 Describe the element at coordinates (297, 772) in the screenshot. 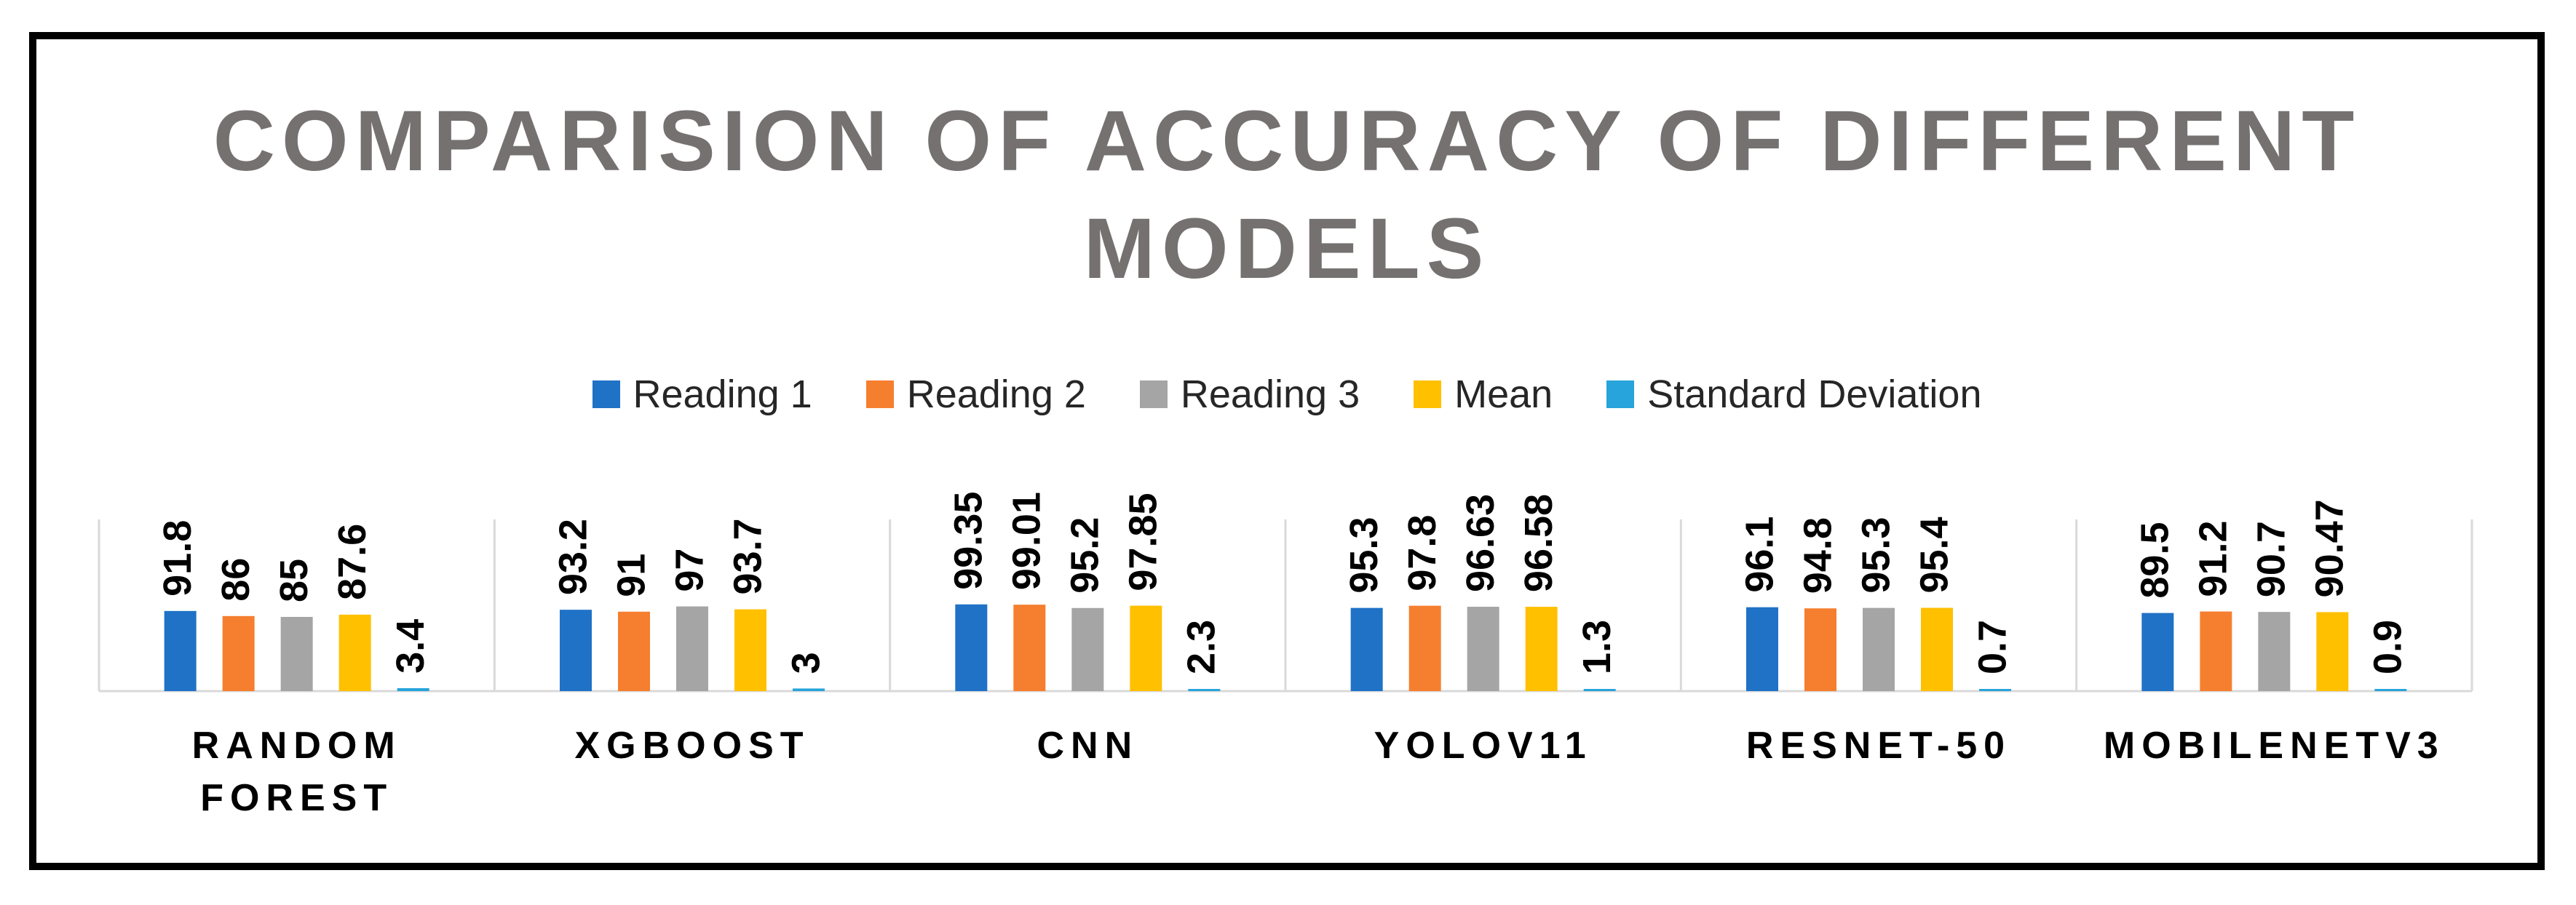

I see `x-tick-label-random-forest: RANDOM FOREST` at that location.